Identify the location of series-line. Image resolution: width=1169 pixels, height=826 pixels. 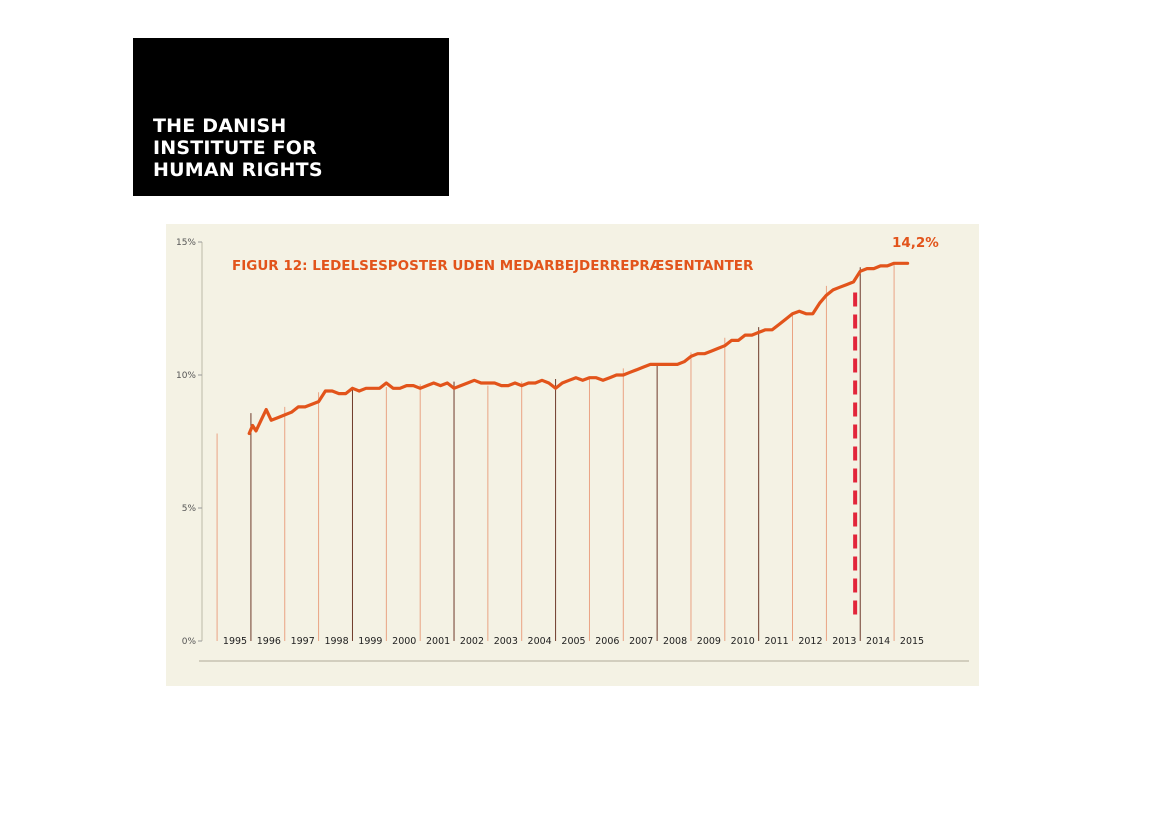
(578, 348).